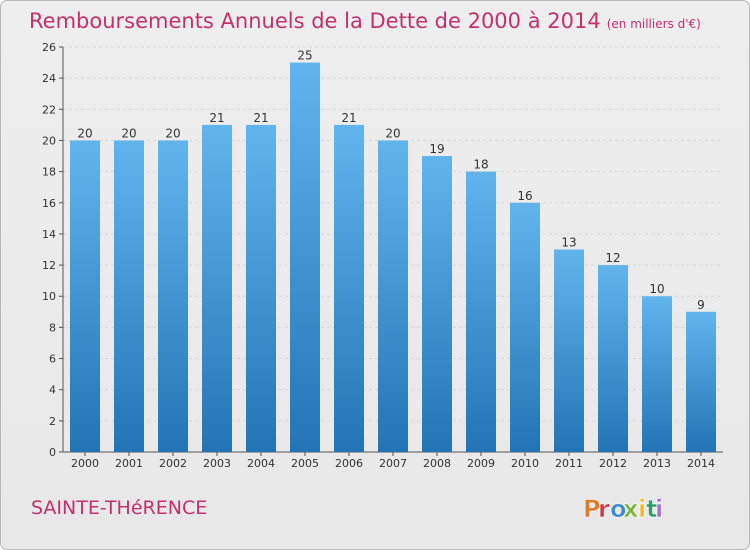  What do you see at coordinates (651, 509) in the screenshot?
I see `logo-letter: t` at bounding box center [651, 509].